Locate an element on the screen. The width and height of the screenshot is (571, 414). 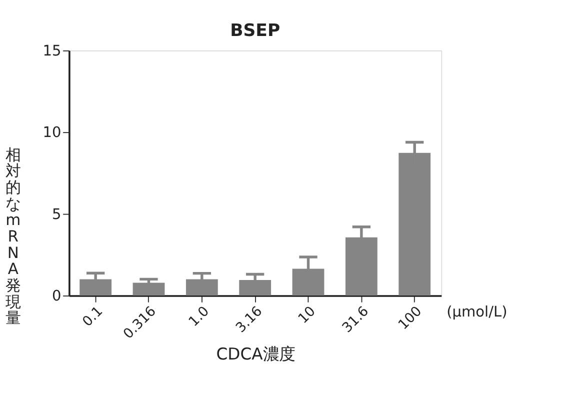
x-tick-label: 1.0 is located at coordinates (199, 316).